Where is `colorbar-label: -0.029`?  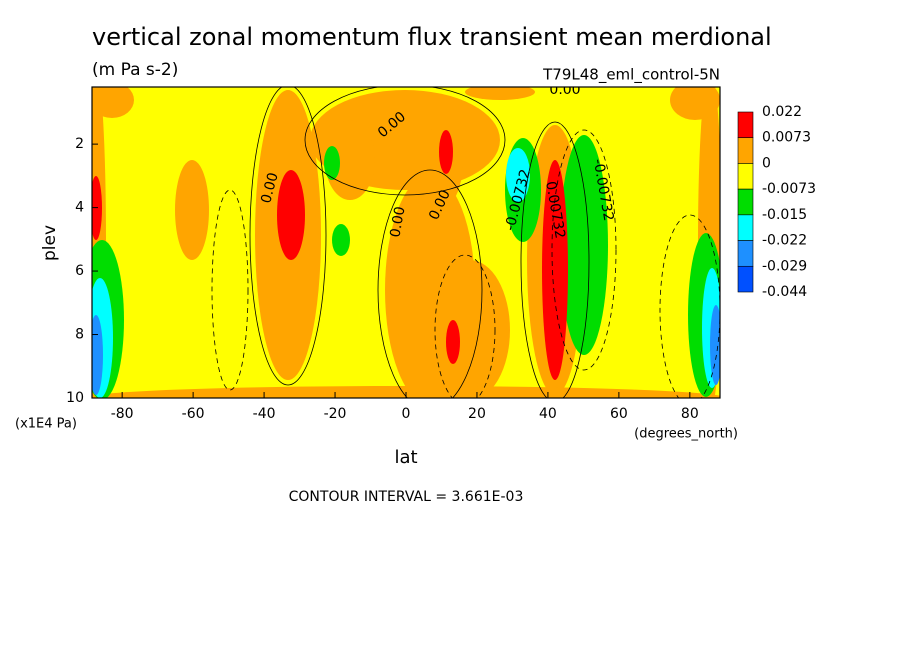 colorbar-label: -0.029 is located at coordinates (784, 266).